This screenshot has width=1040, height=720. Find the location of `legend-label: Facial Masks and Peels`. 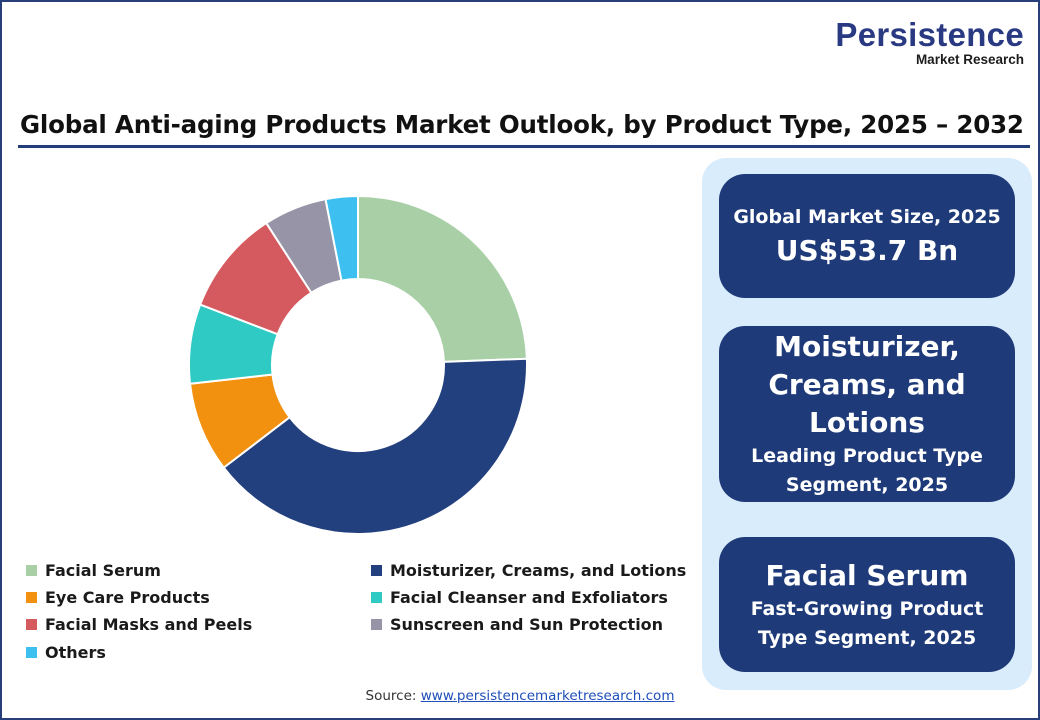

legend-label: Facial Masks and Peels is located at coordinates (149, 624).